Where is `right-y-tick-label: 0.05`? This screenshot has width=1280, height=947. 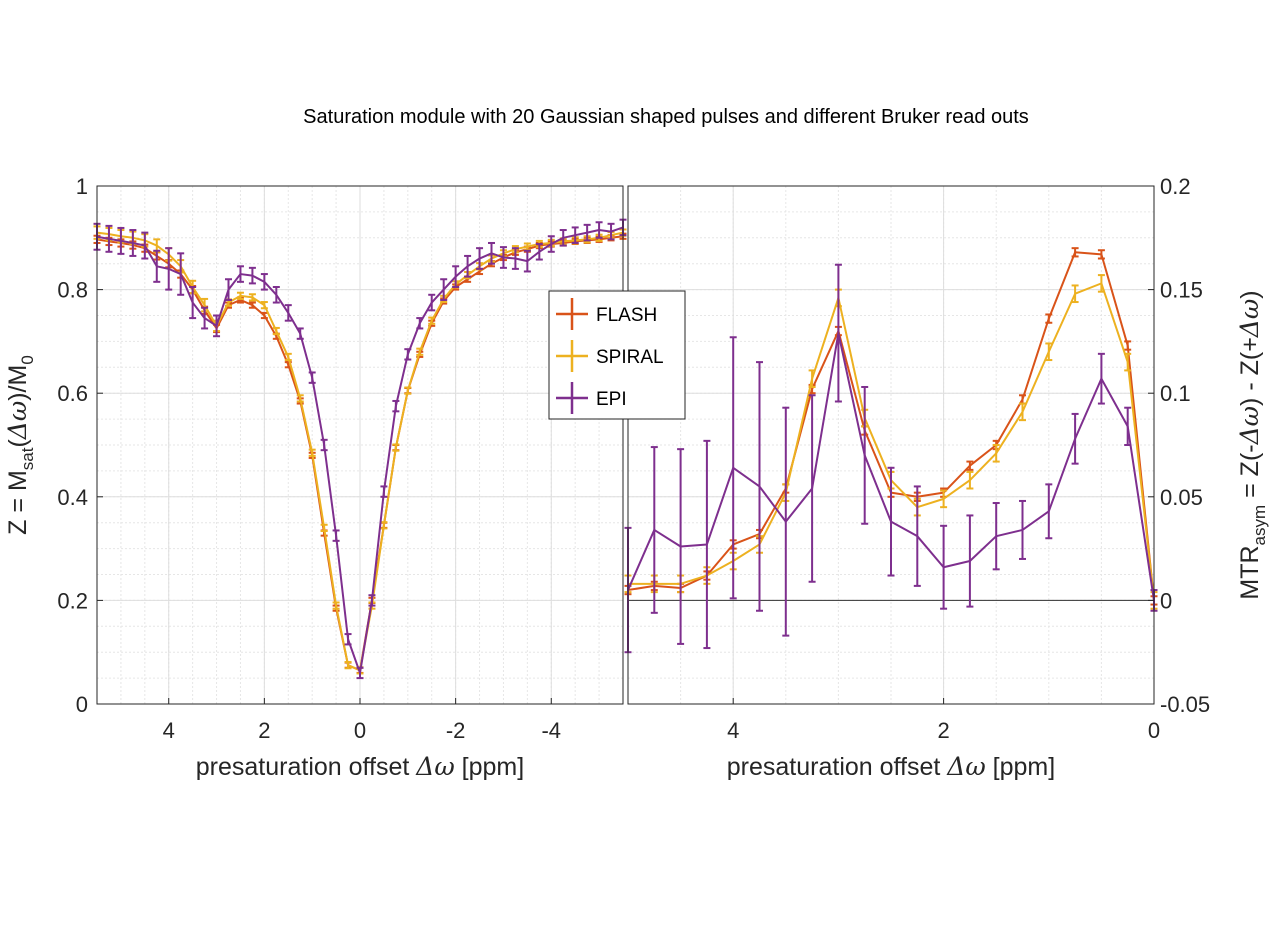 right-y-tick-label: 0.05 is located at coordinates (1181, 497).